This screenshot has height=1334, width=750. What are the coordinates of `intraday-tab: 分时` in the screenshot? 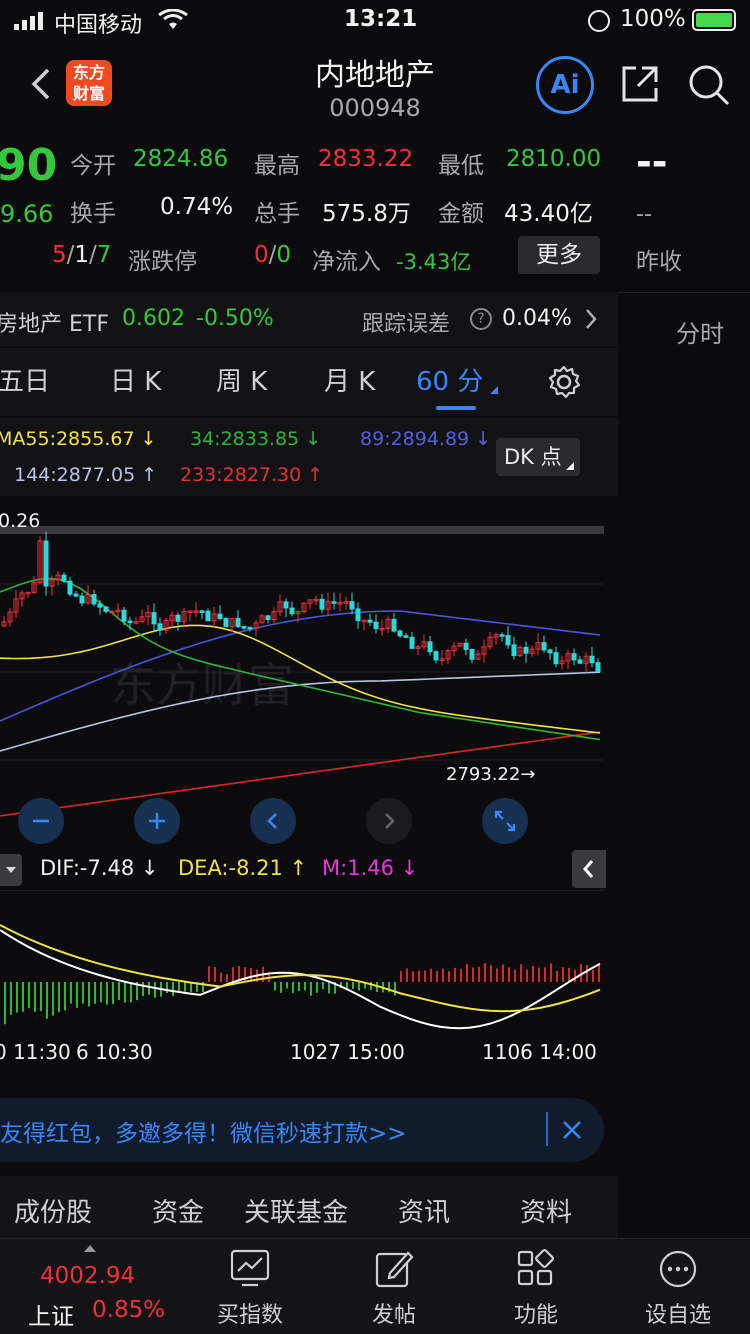 It's located at (700, 334).